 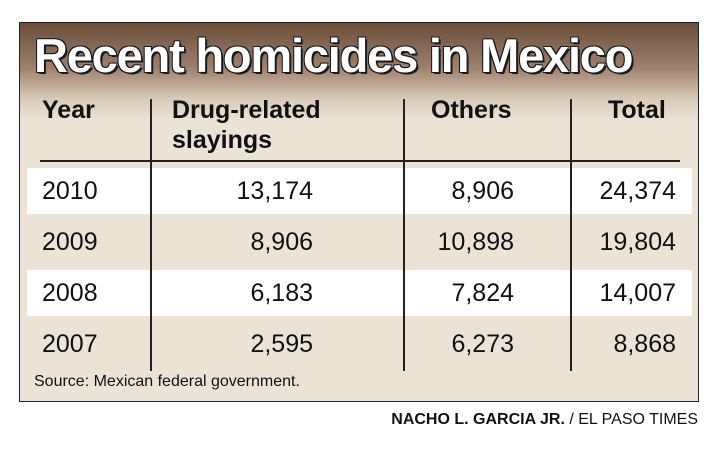 What do you see at coordinates (274, 191) in the screenshot?
I see `cell-drug: 13,174` at bounding box center [274, 191].